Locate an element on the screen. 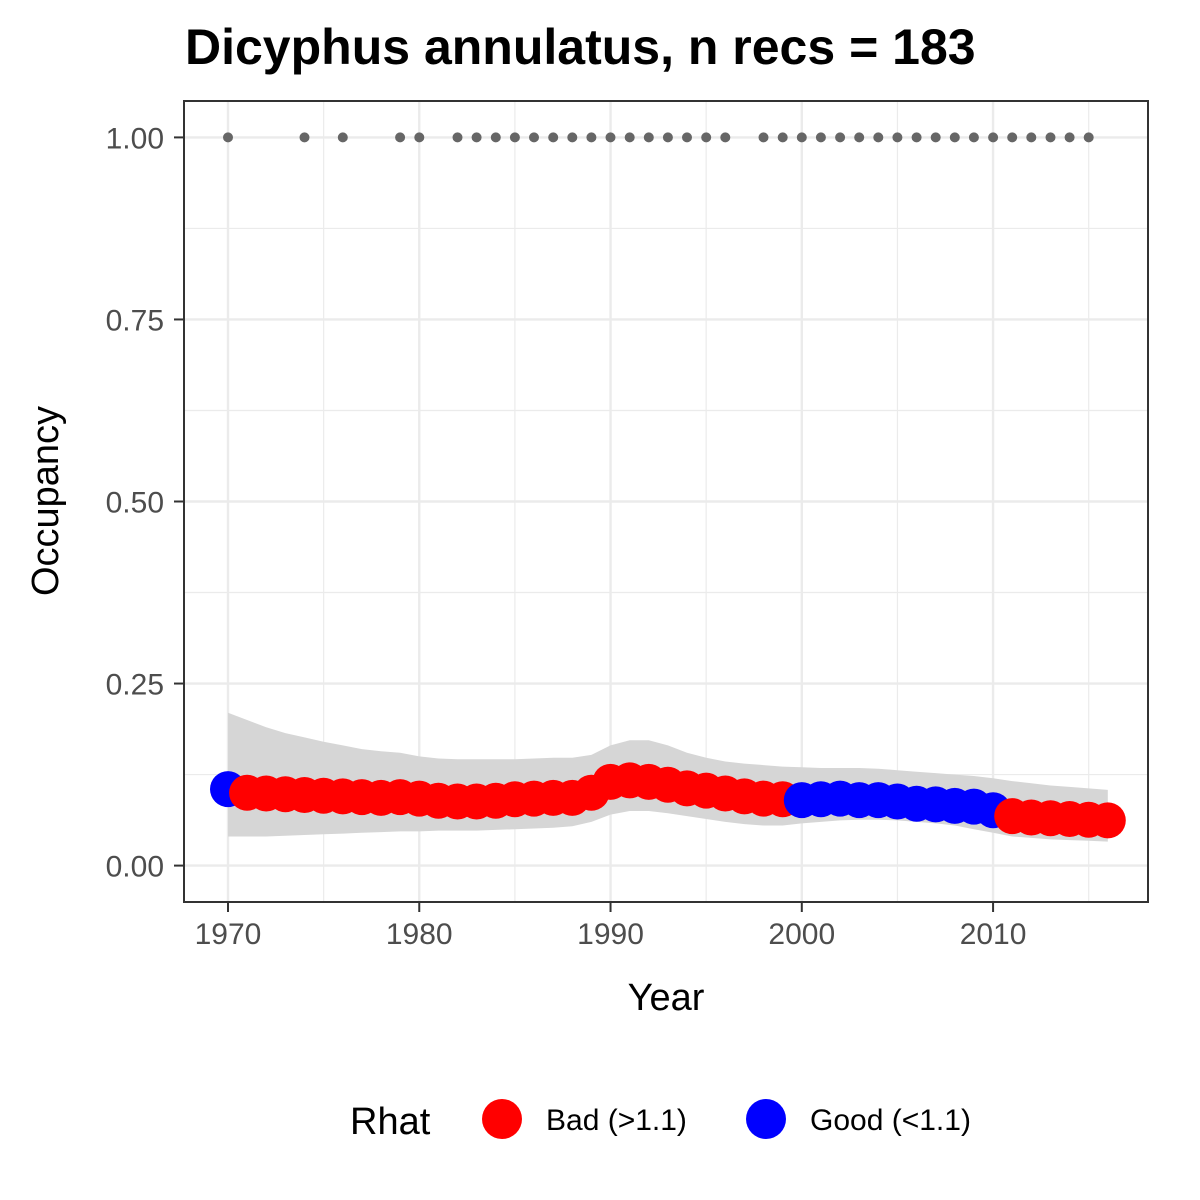 Image resolution: width=1200 pixels, height=1200 pixels. legend-title: Rhat is located at coordinates (390, 1122).